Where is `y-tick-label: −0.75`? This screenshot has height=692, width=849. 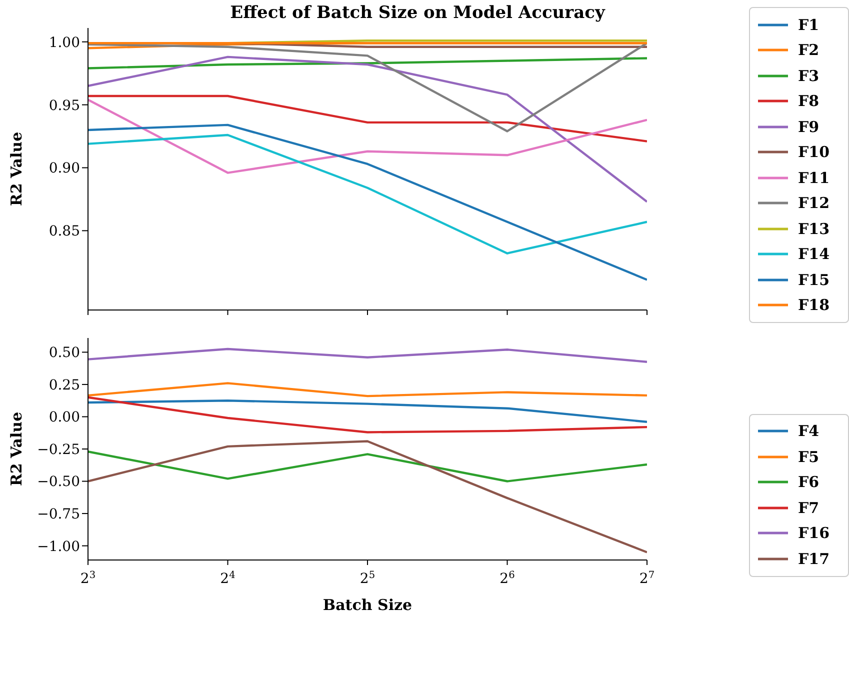 y-tick-label: −0.75 is located at coordinates (58, 514).